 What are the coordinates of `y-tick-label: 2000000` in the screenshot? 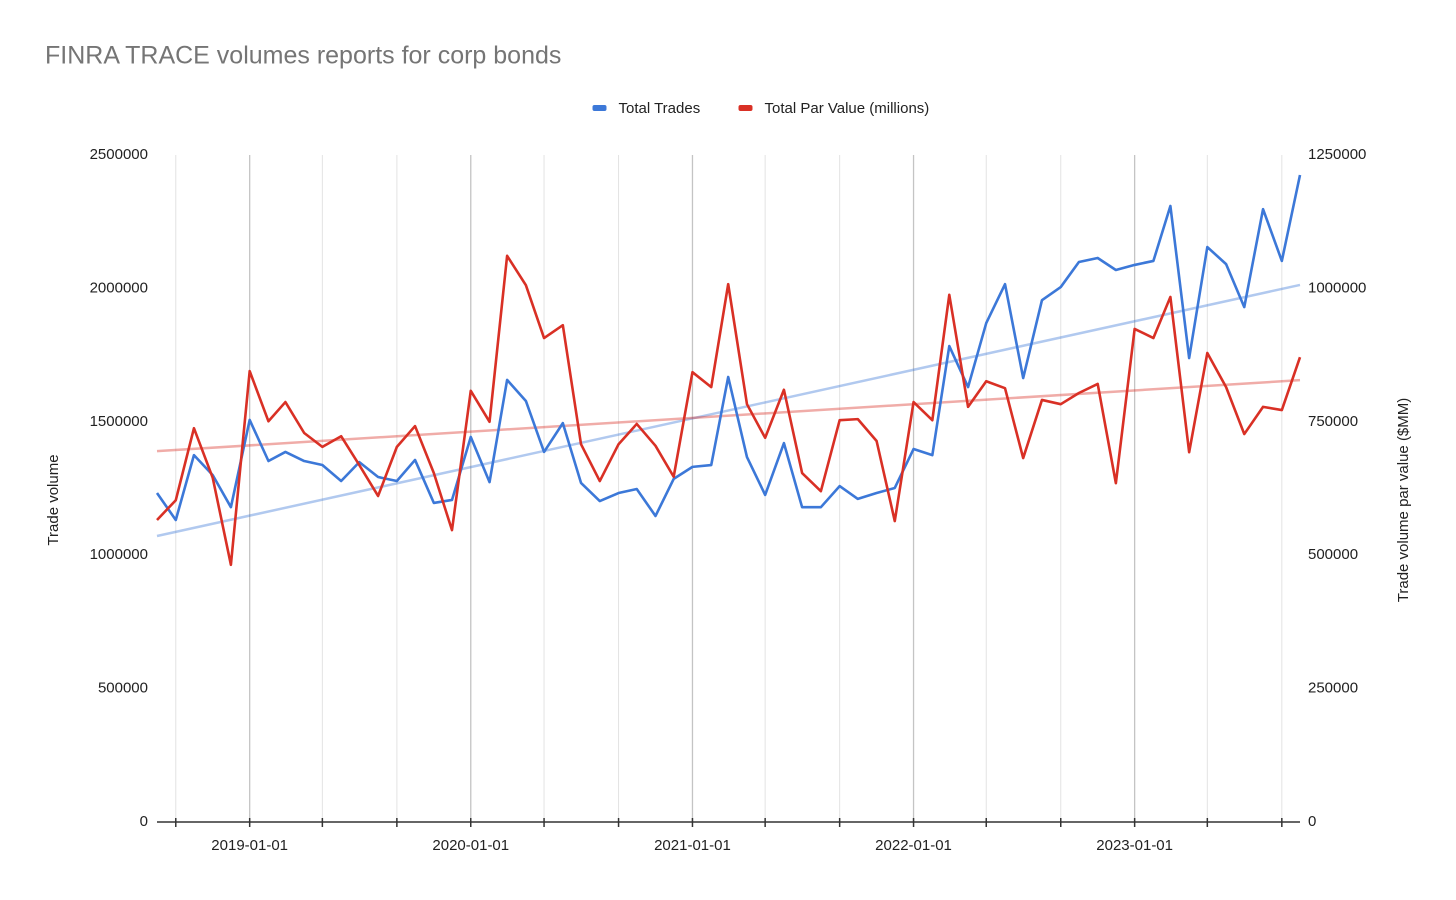 It's located at (119, 287).